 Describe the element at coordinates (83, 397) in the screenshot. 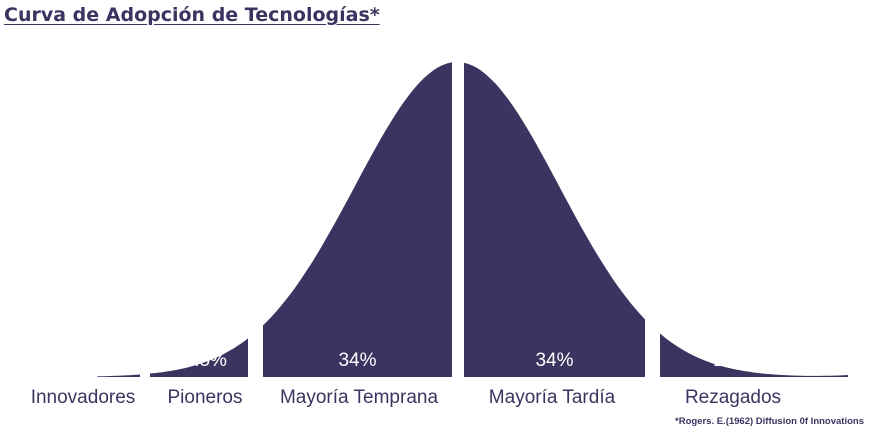

I see `category-label-innovadores: Innovadores` at that location.